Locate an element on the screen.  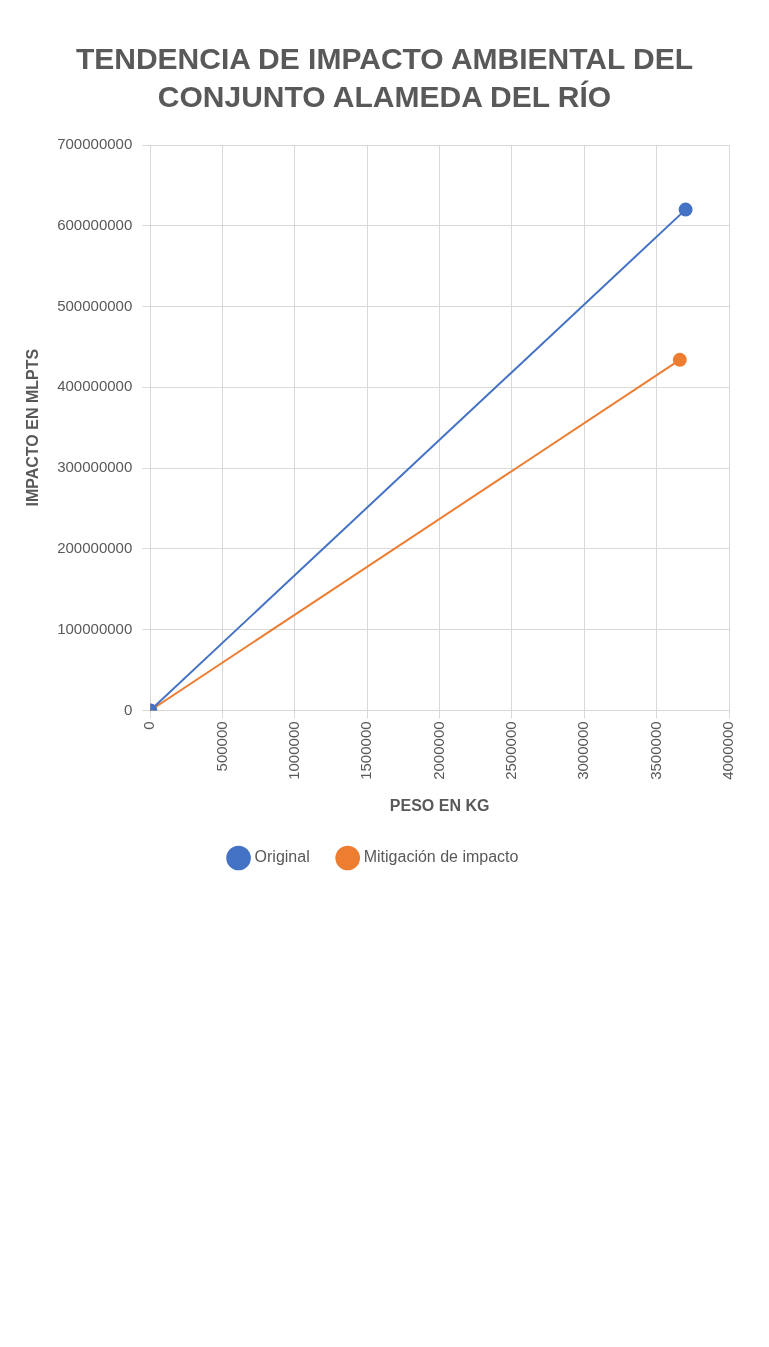
y-tick-label: 200000000 is located at coordinates (95, 547).